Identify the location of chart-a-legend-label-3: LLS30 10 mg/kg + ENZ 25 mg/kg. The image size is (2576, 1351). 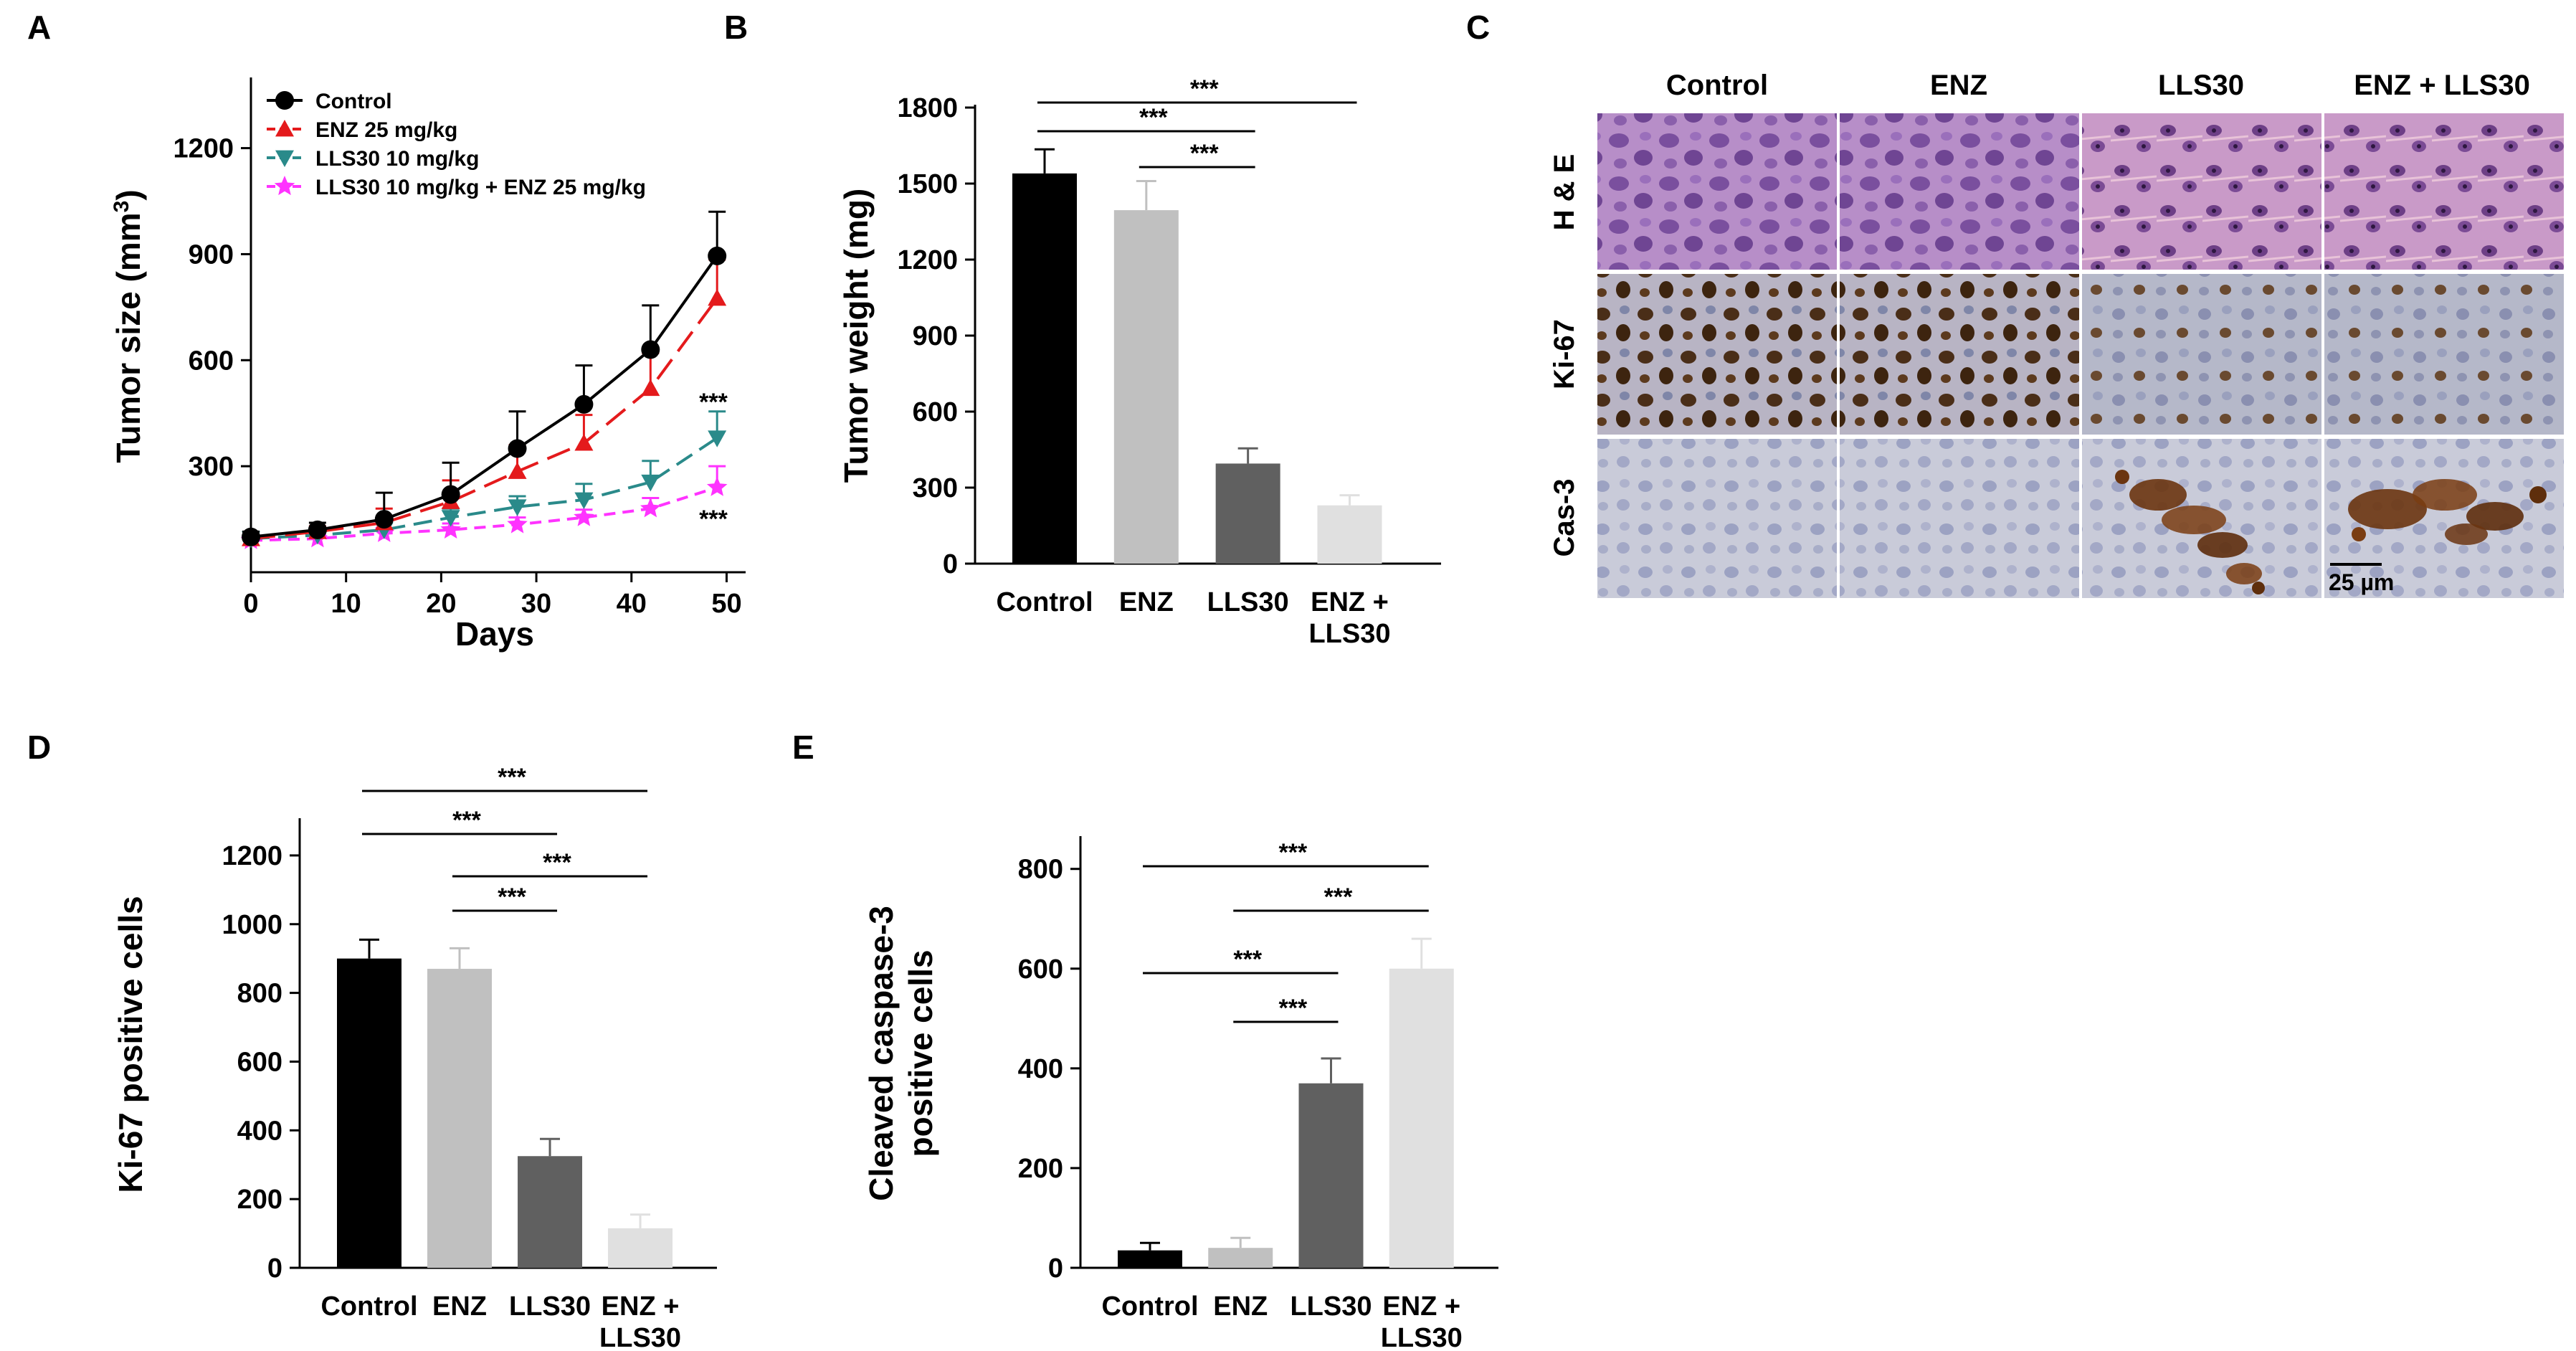
(480, 187).